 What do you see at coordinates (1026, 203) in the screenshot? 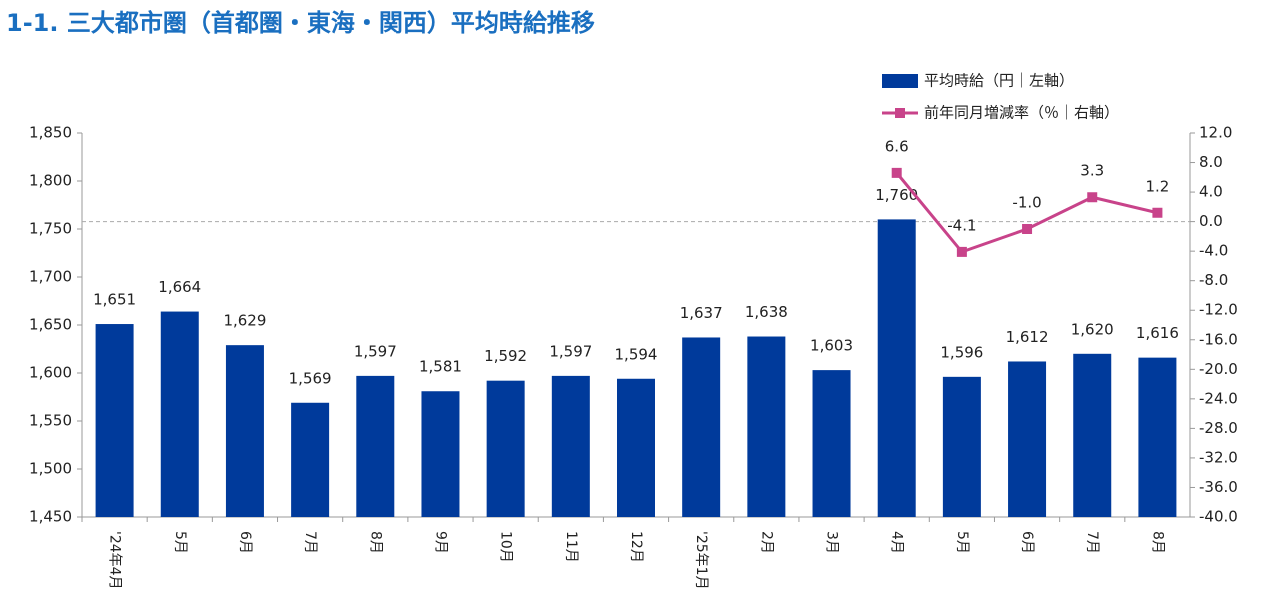
I see `line-value-label: -1.0` at bounding box center [1026, 203].